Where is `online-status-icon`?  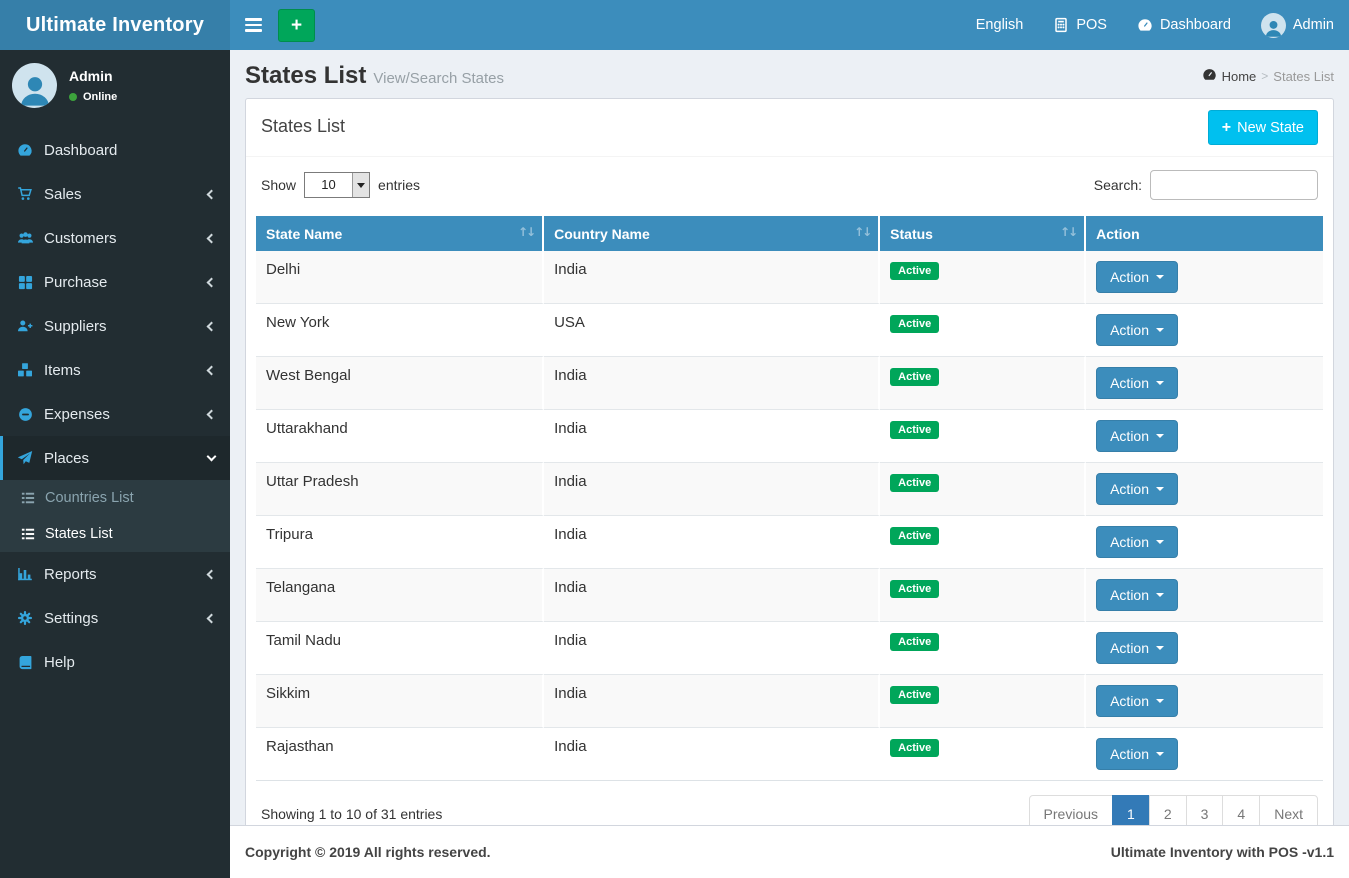
online-status-icon is located at coordinates (73, 97).